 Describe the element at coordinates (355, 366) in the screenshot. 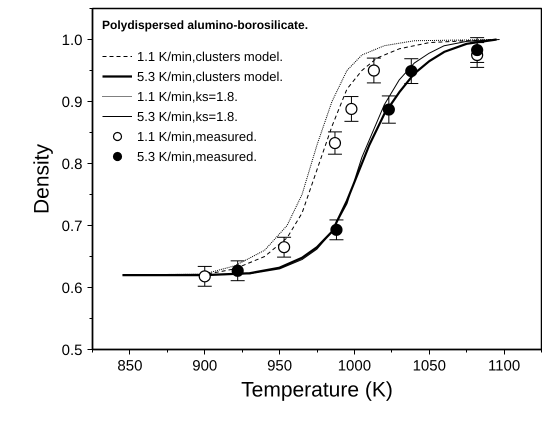

I see `x-tick-label: 1000` at that location.